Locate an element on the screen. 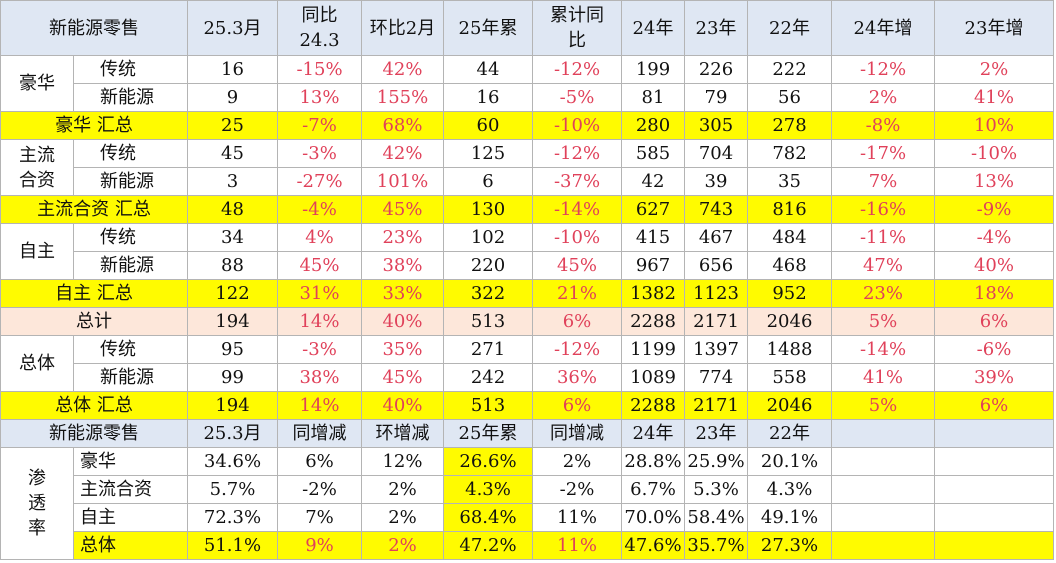 The height and width of the screenshot is (563, 1056). value-cell: 10% is located at coordinates (994, 125).